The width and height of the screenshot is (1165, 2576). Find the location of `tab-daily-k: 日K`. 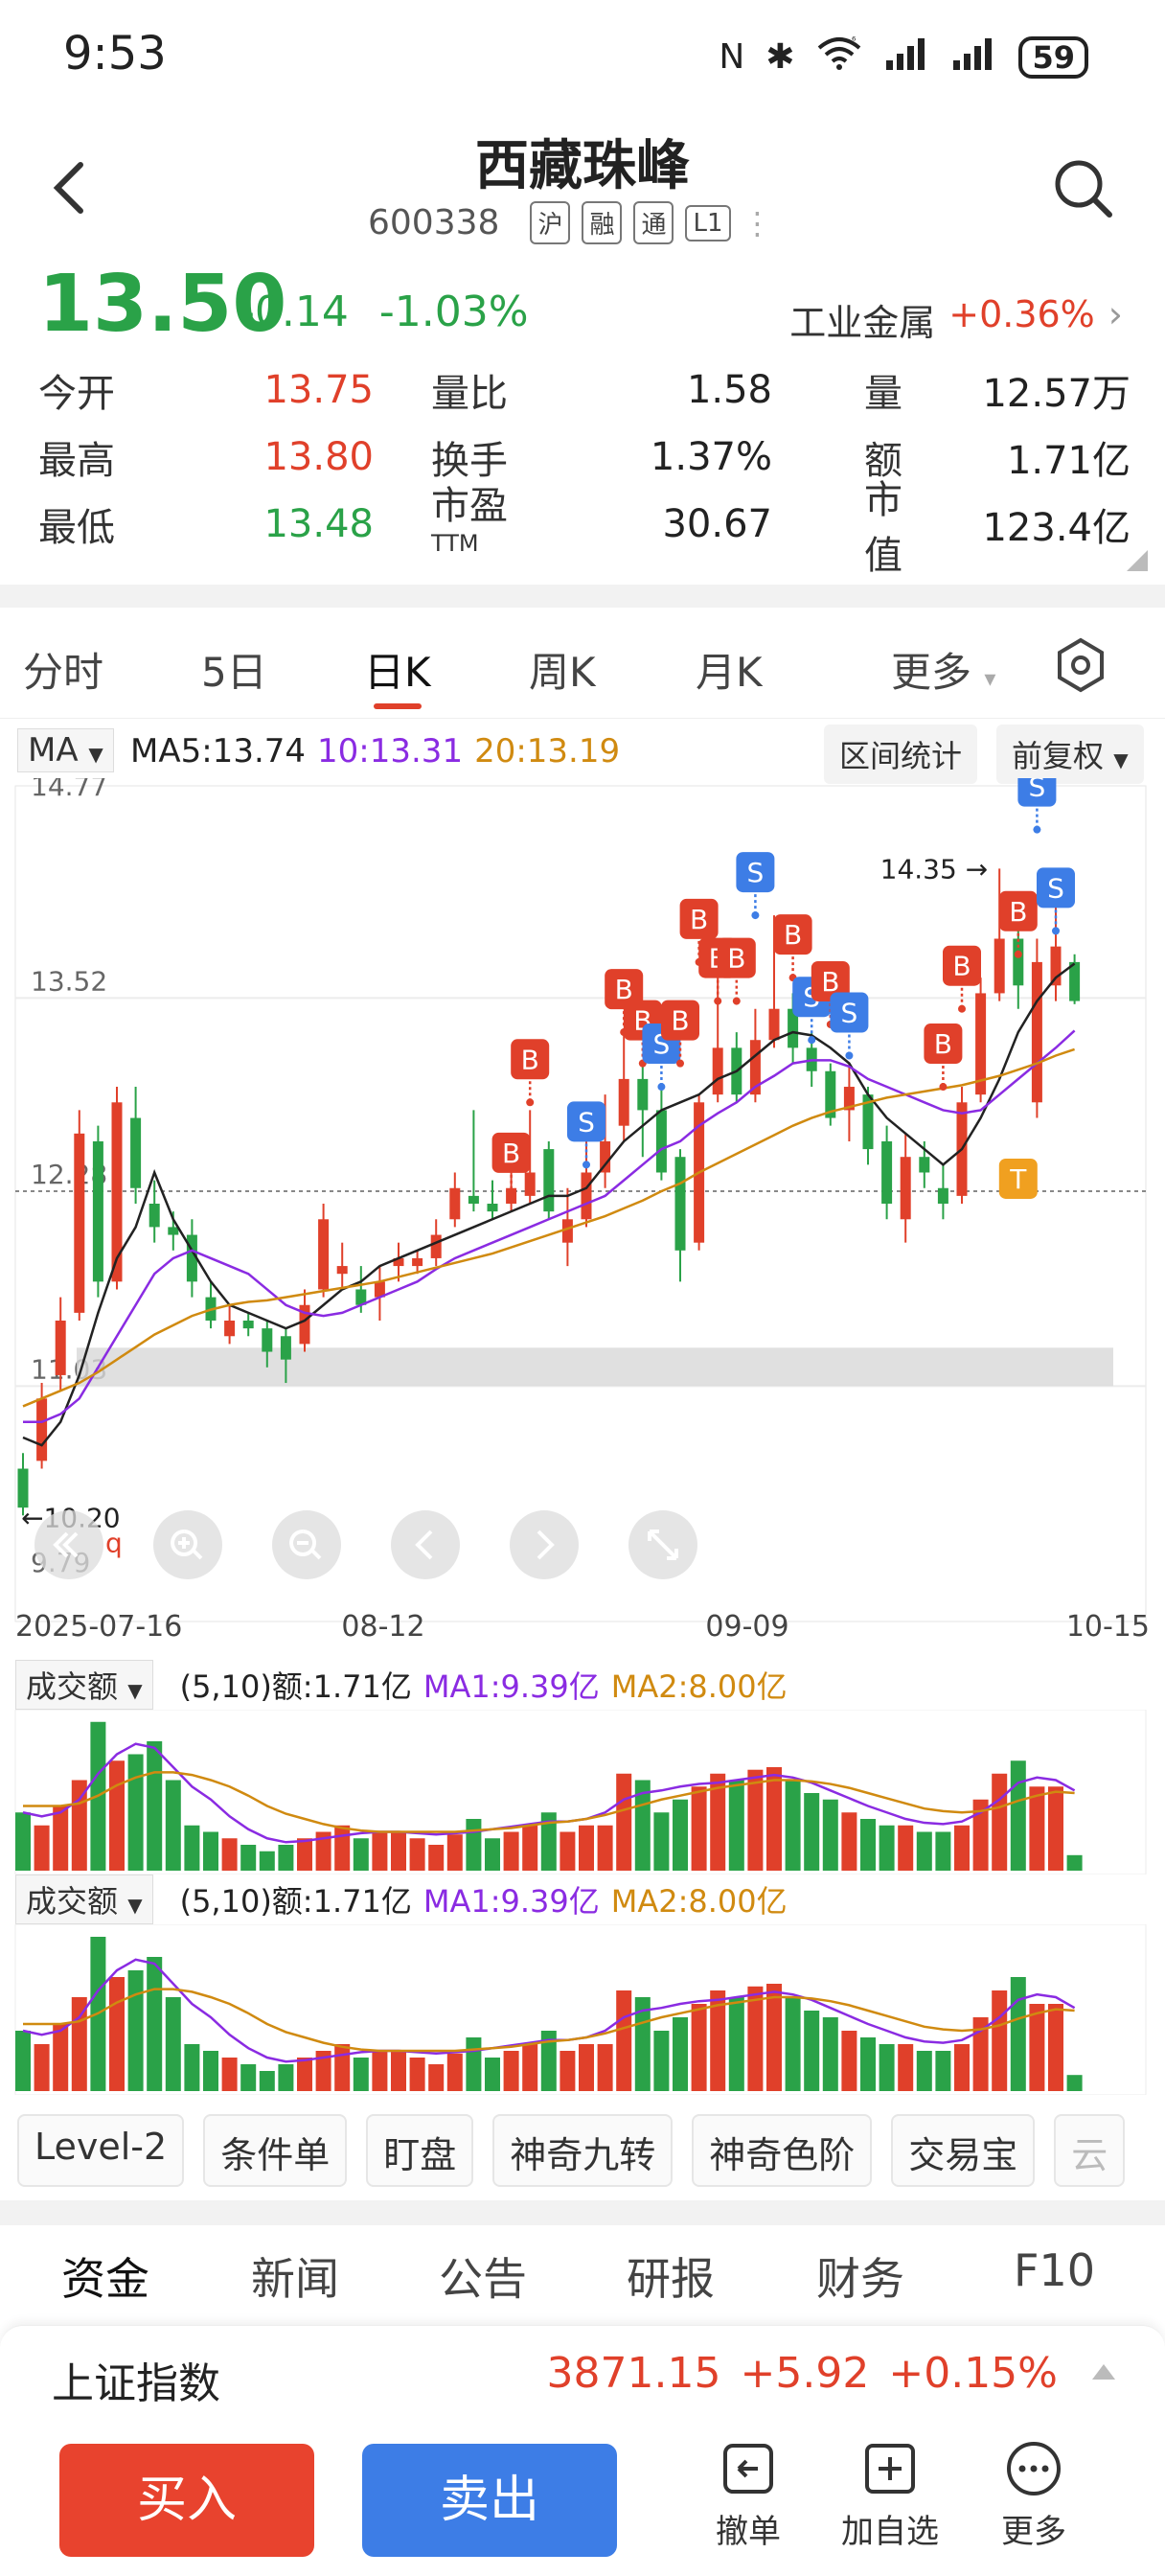

tab-daily-k: 日K is located at coordinates (398, 674).